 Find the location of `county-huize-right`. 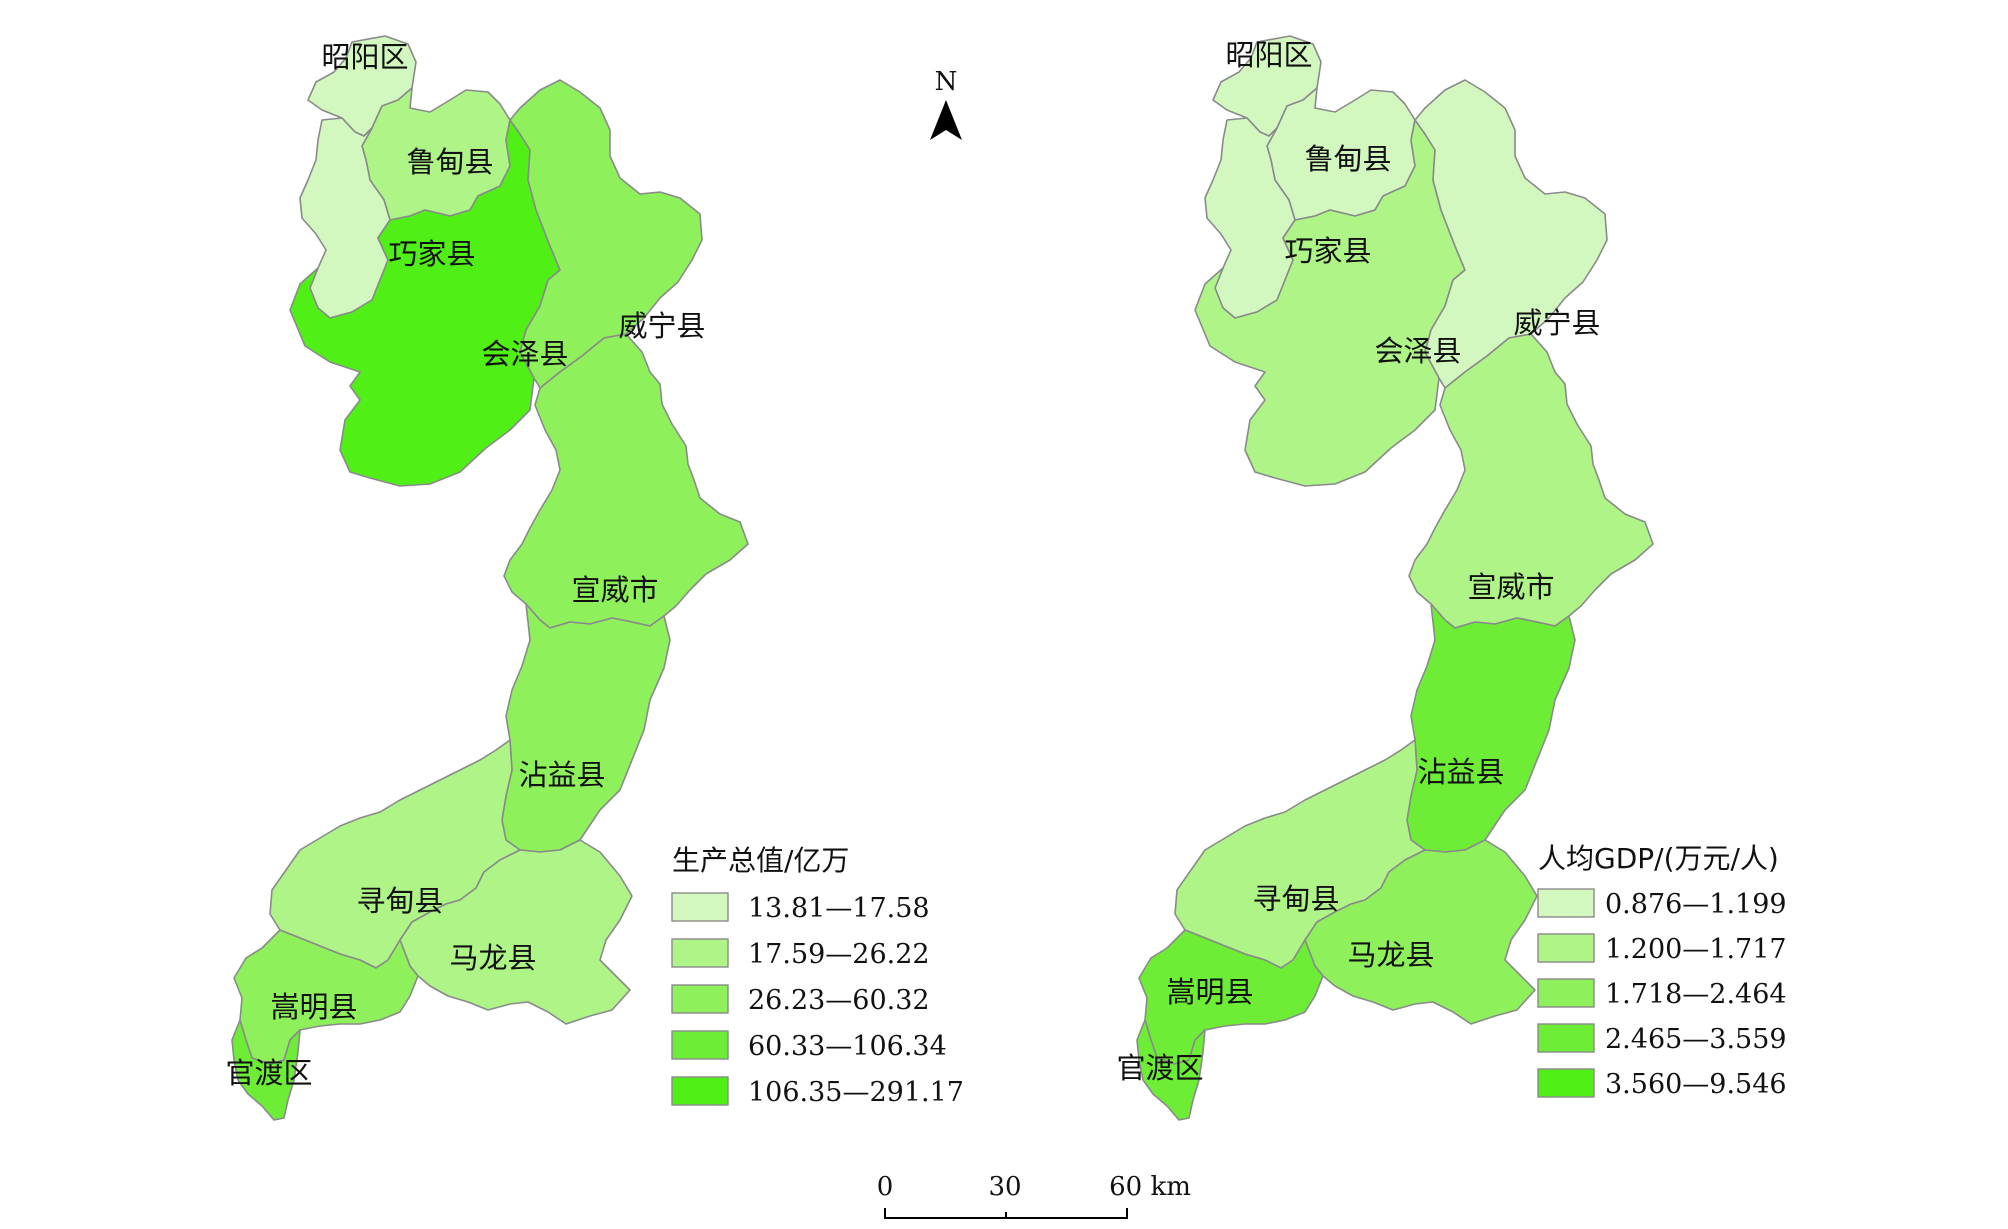

county-huize-right is located at coordinates (1330, 303).